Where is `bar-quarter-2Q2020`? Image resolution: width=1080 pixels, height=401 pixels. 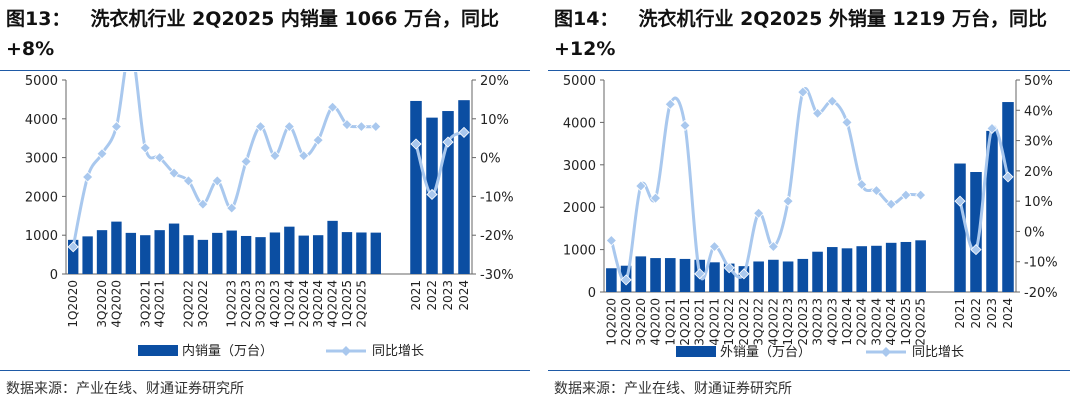
bar-quarter-2Q2020 is located at coordinates (87, 255).